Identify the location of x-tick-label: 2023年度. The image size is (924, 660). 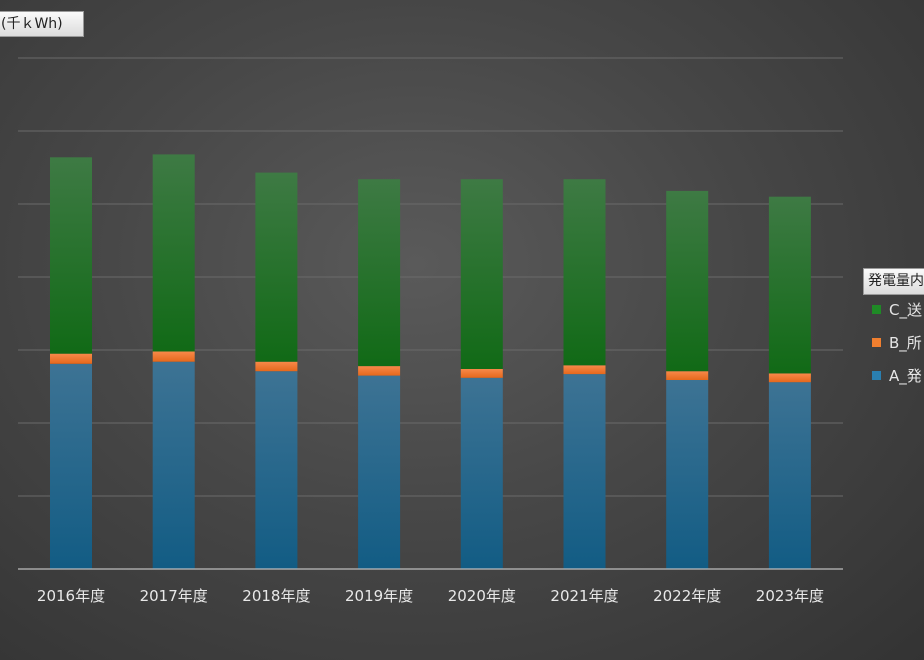
(790, 596).